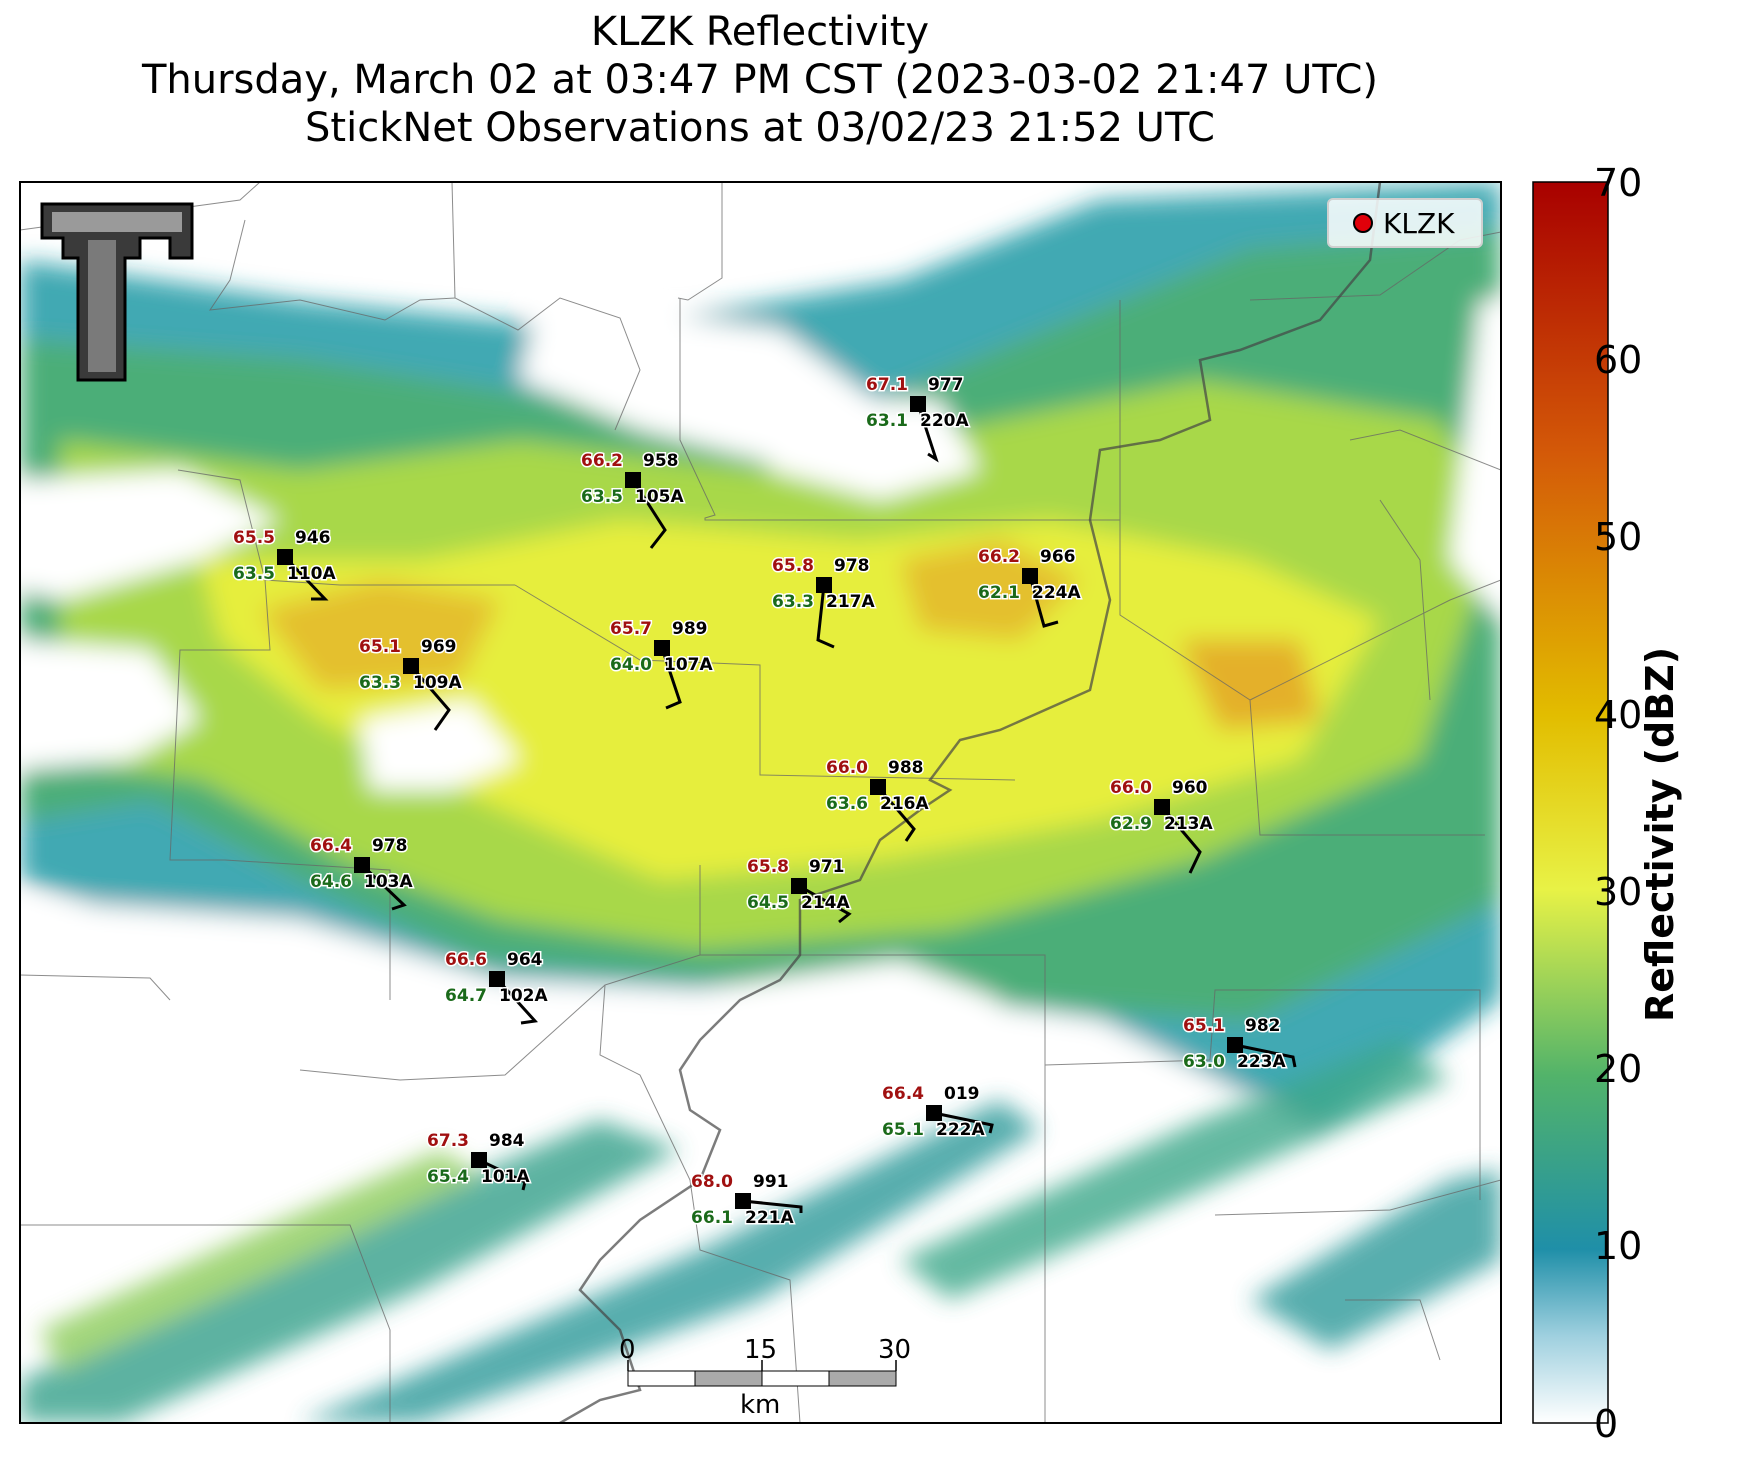 This screenshot has height=1463, width=1738. What do you see at coordinates (762, 1373) in the screenshot?
I see `scale-bar` at bounding box center [762, 1373].